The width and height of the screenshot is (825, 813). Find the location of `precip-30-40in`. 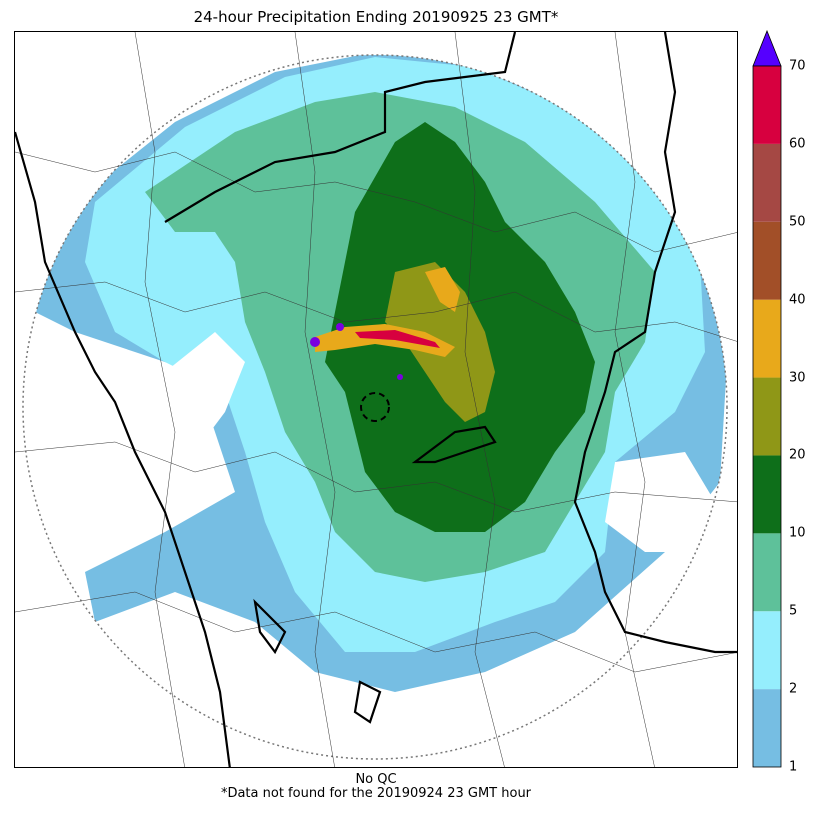

precip-30-40in is located at coordinates (385, 340).